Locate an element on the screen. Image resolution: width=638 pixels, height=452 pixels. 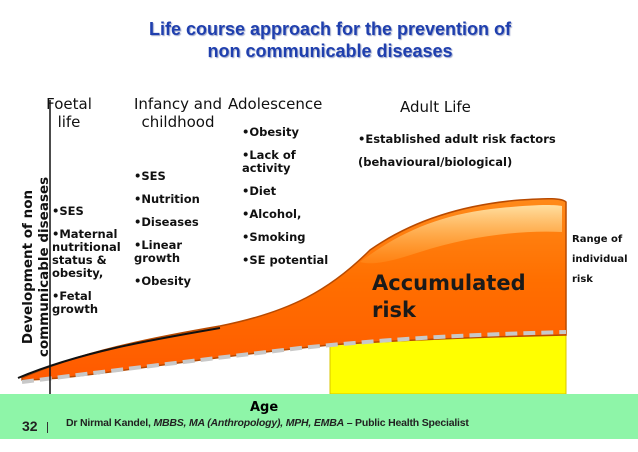
author-degrees: MBBS, MA (Anthropology), MPH, EMBA is located at coordinates (248, 423).